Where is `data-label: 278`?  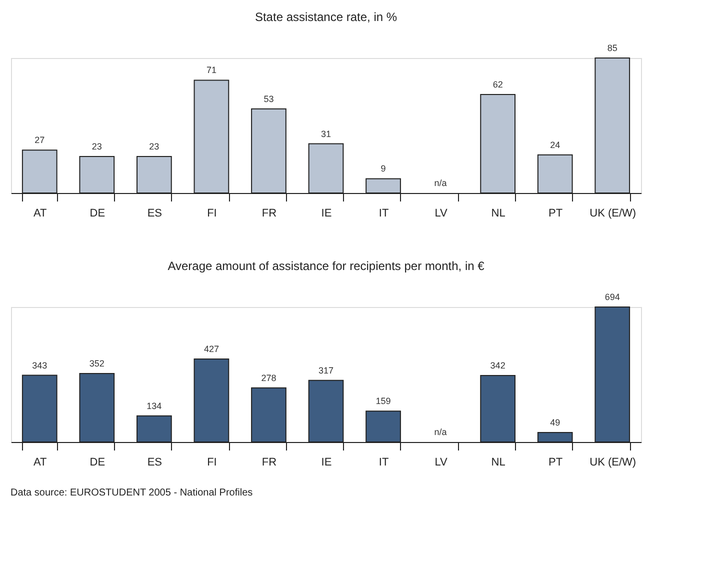 data-label: 278 is located at coordinates (268, 377).